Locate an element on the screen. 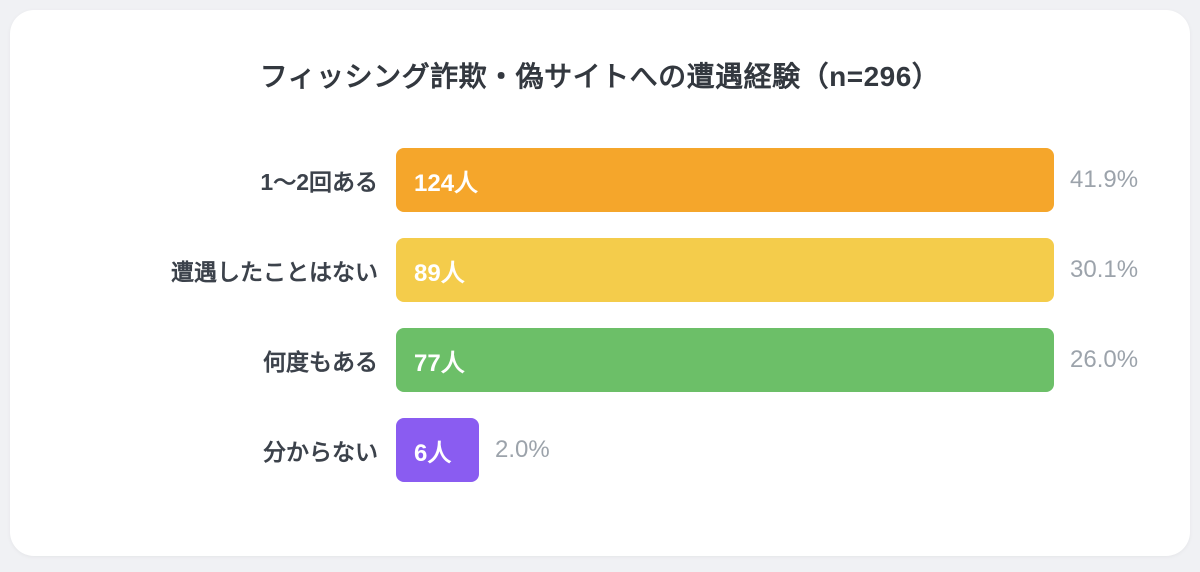  bar-row: 何度もある 77人 26.0% is located at coordinates (600, 360).